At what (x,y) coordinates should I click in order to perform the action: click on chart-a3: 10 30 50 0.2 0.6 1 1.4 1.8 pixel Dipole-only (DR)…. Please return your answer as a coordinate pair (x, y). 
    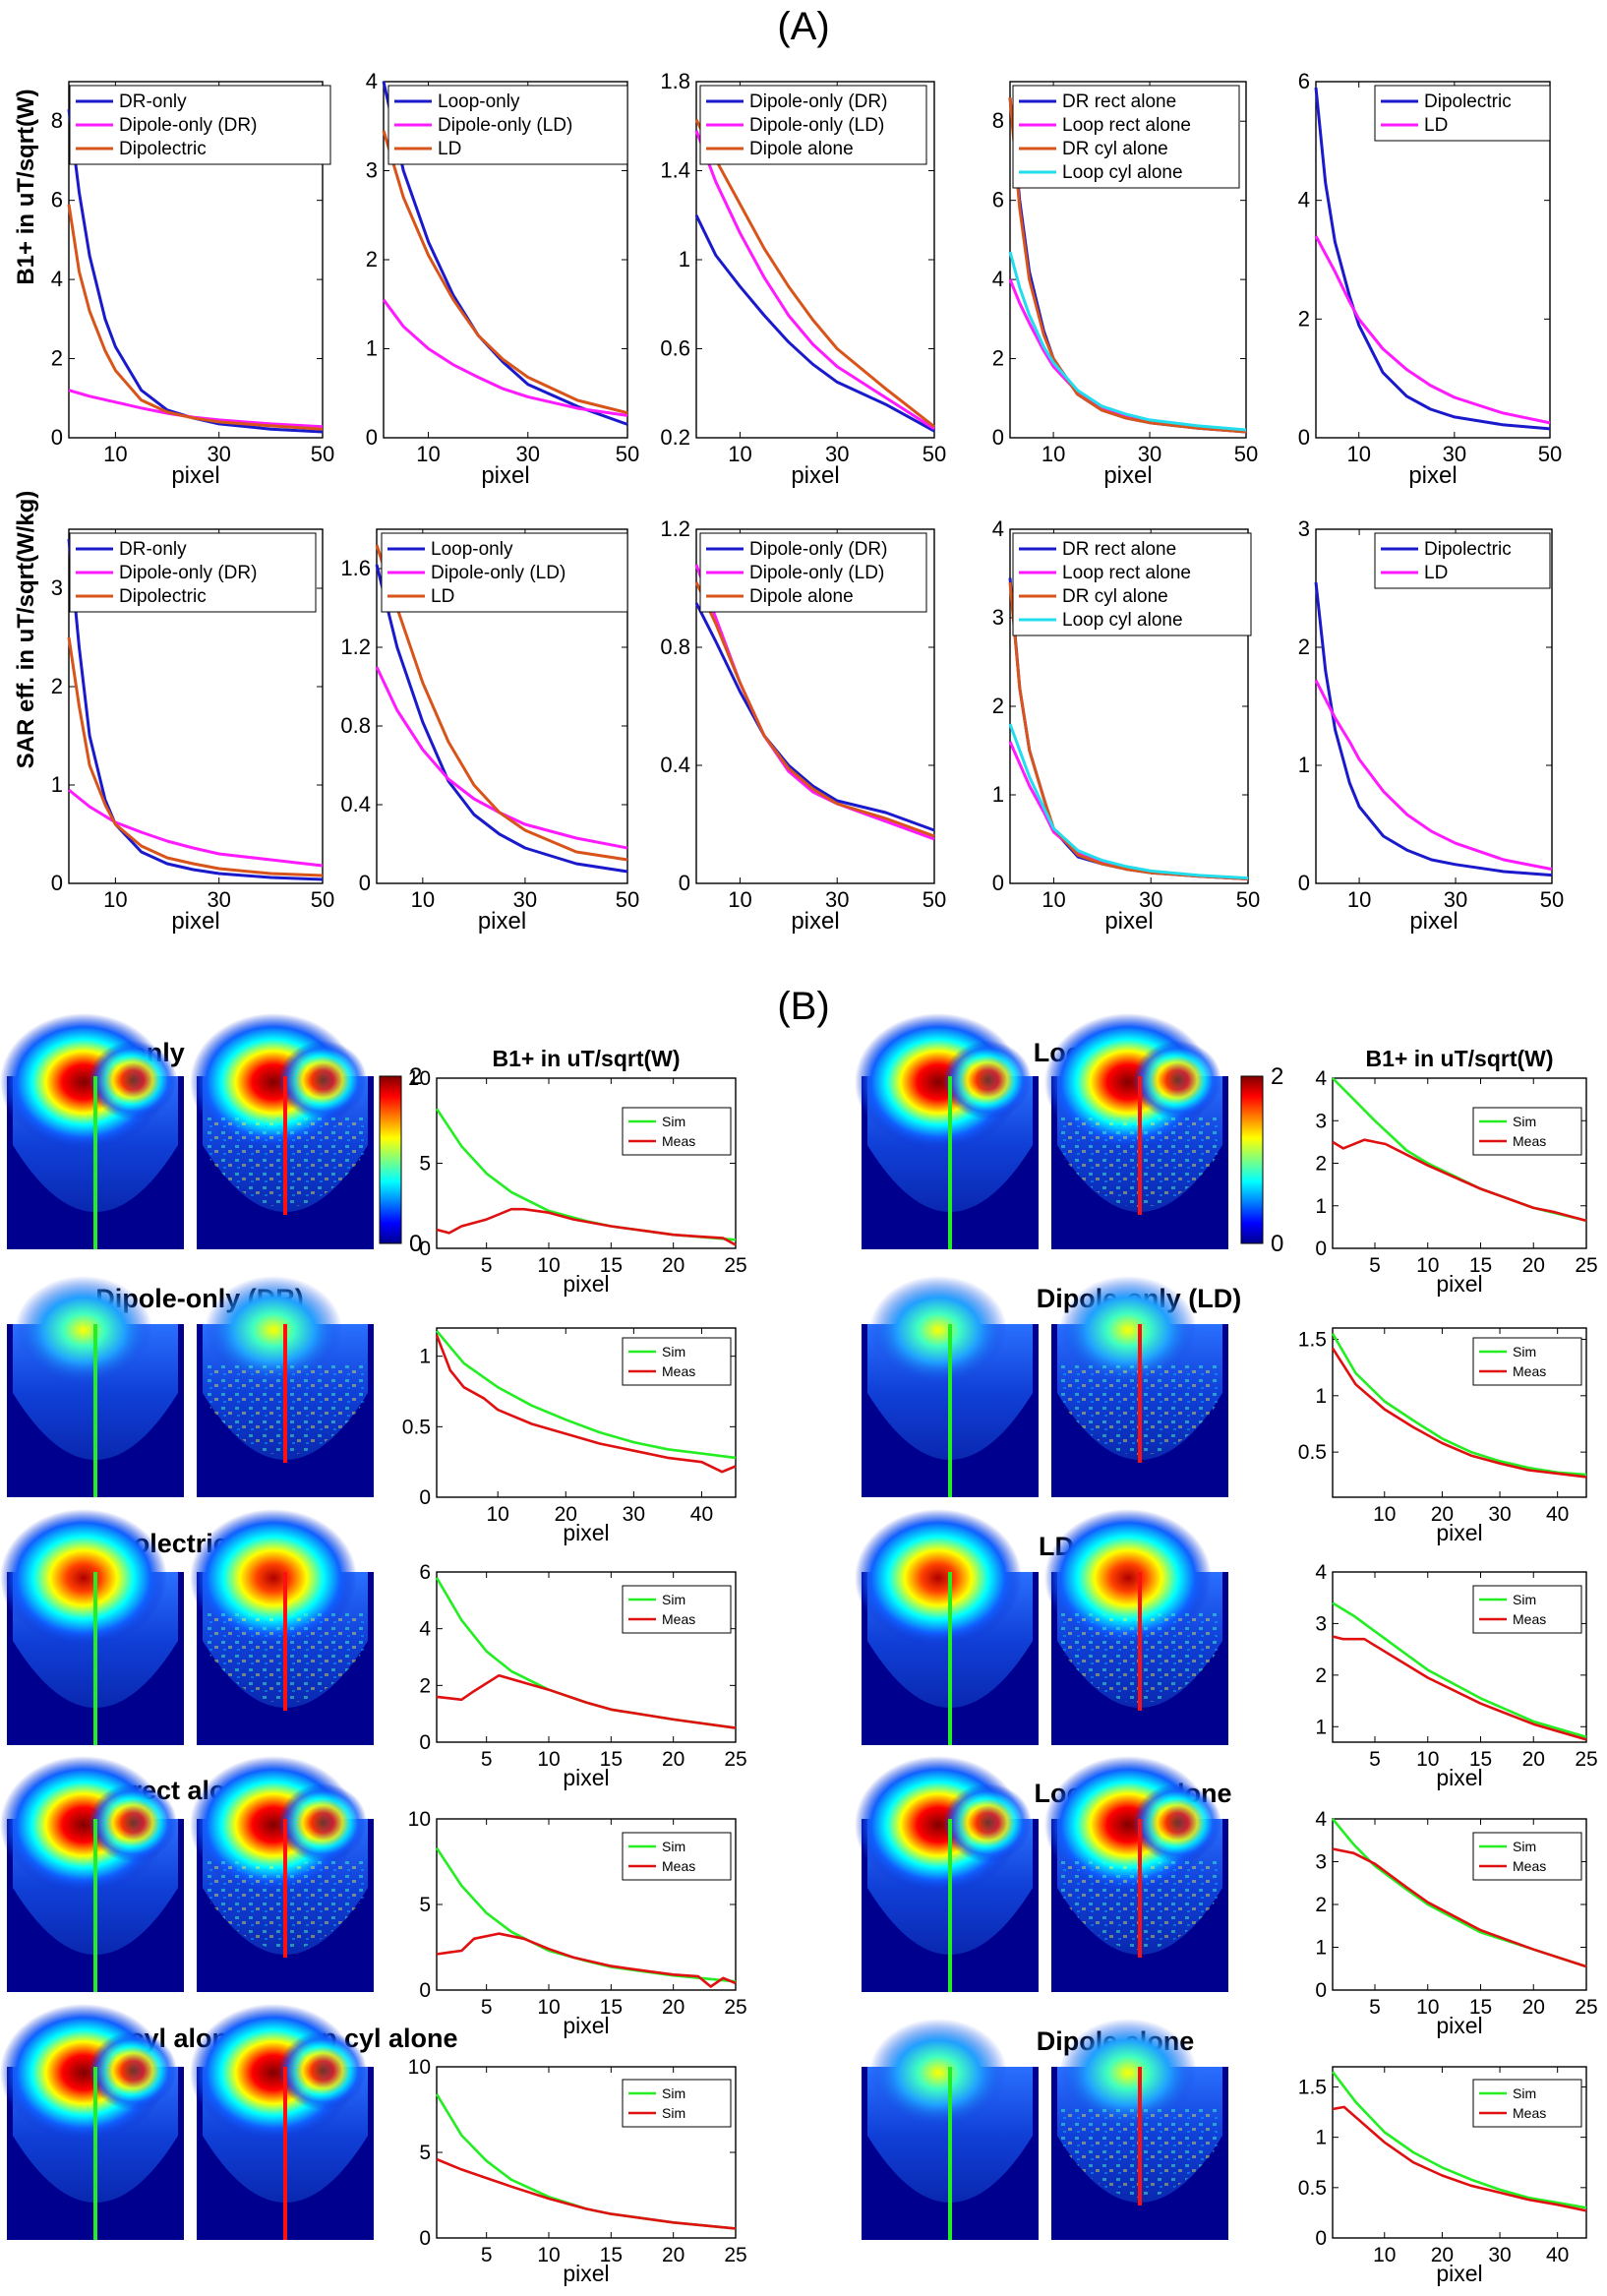
    Looking at the image, I should click on (803, 279).